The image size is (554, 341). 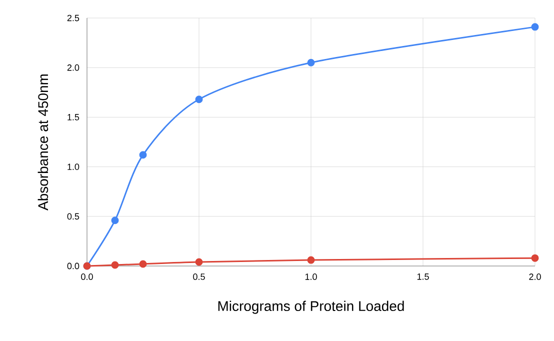 I want to click on y-tick-label: 0.5, so click(x=73, y=216).